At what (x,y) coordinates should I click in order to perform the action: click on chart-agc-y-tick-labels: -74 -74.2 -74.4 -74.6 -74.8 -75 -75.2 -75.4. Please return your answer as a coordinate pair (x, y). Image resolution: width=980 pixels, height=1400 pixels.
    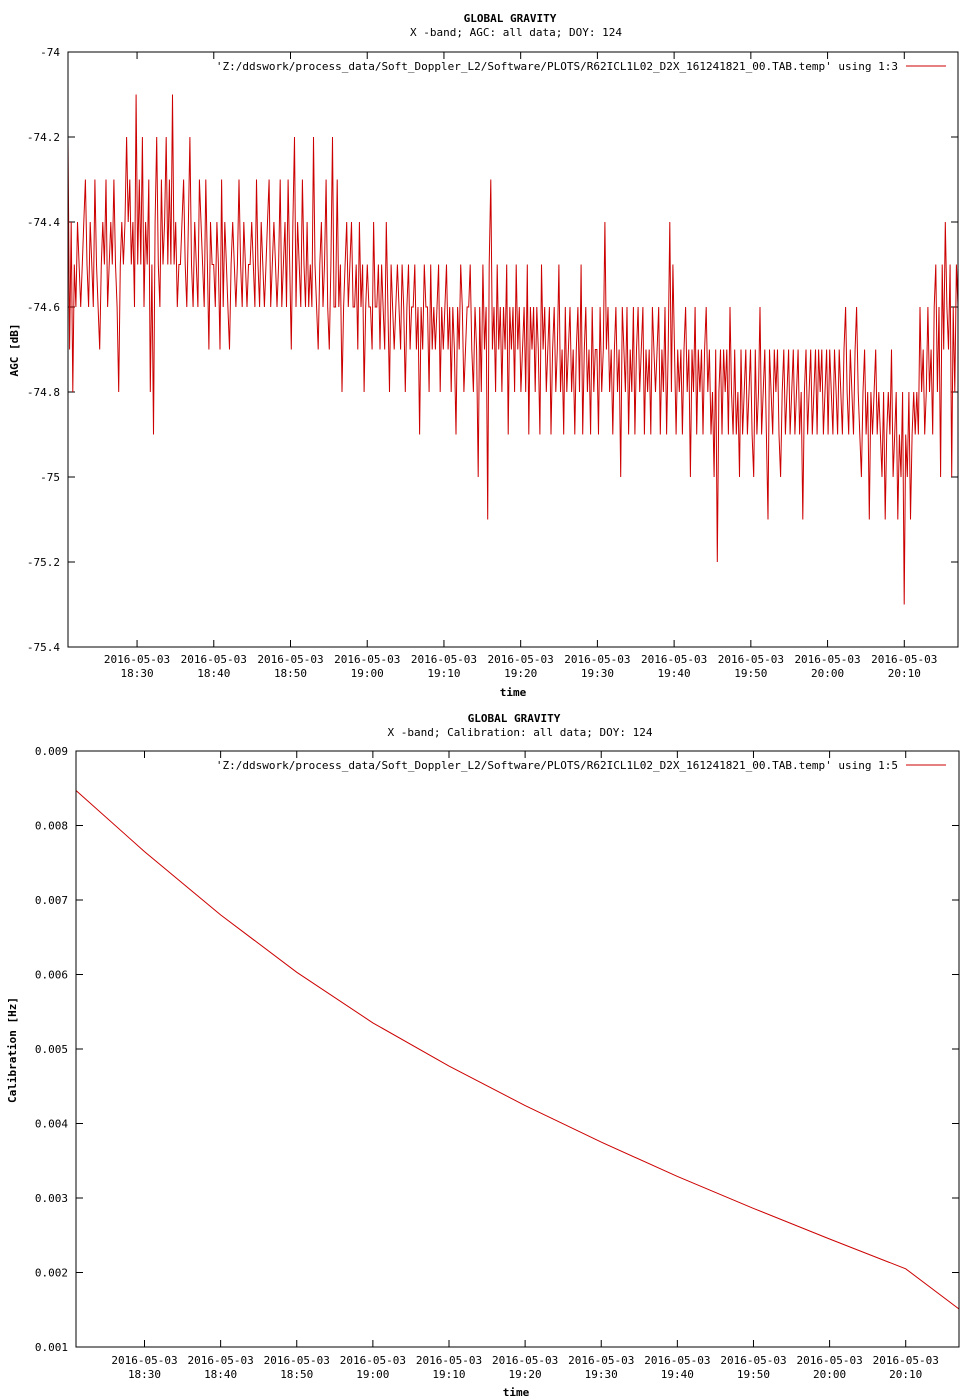
    Looking at the image, I should click on (43, 350).